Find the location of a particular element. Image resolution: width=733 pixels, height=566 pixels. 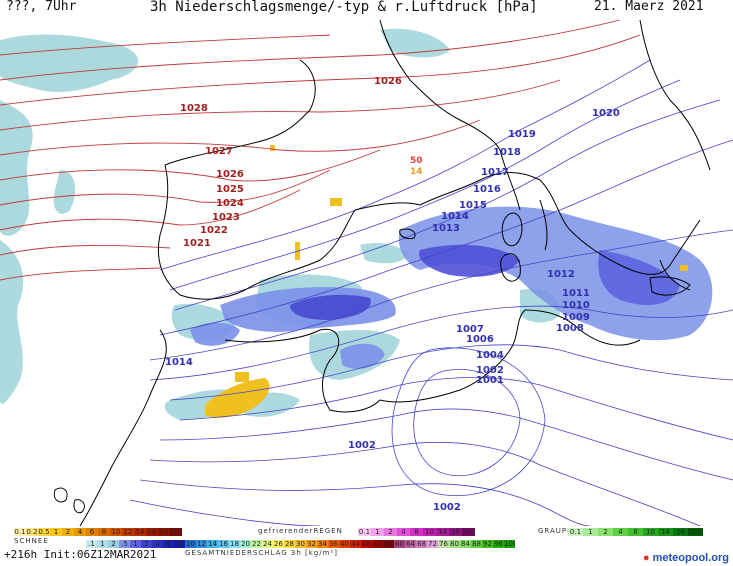

legend-swatch: 28 is located at coordinates (289, 544).